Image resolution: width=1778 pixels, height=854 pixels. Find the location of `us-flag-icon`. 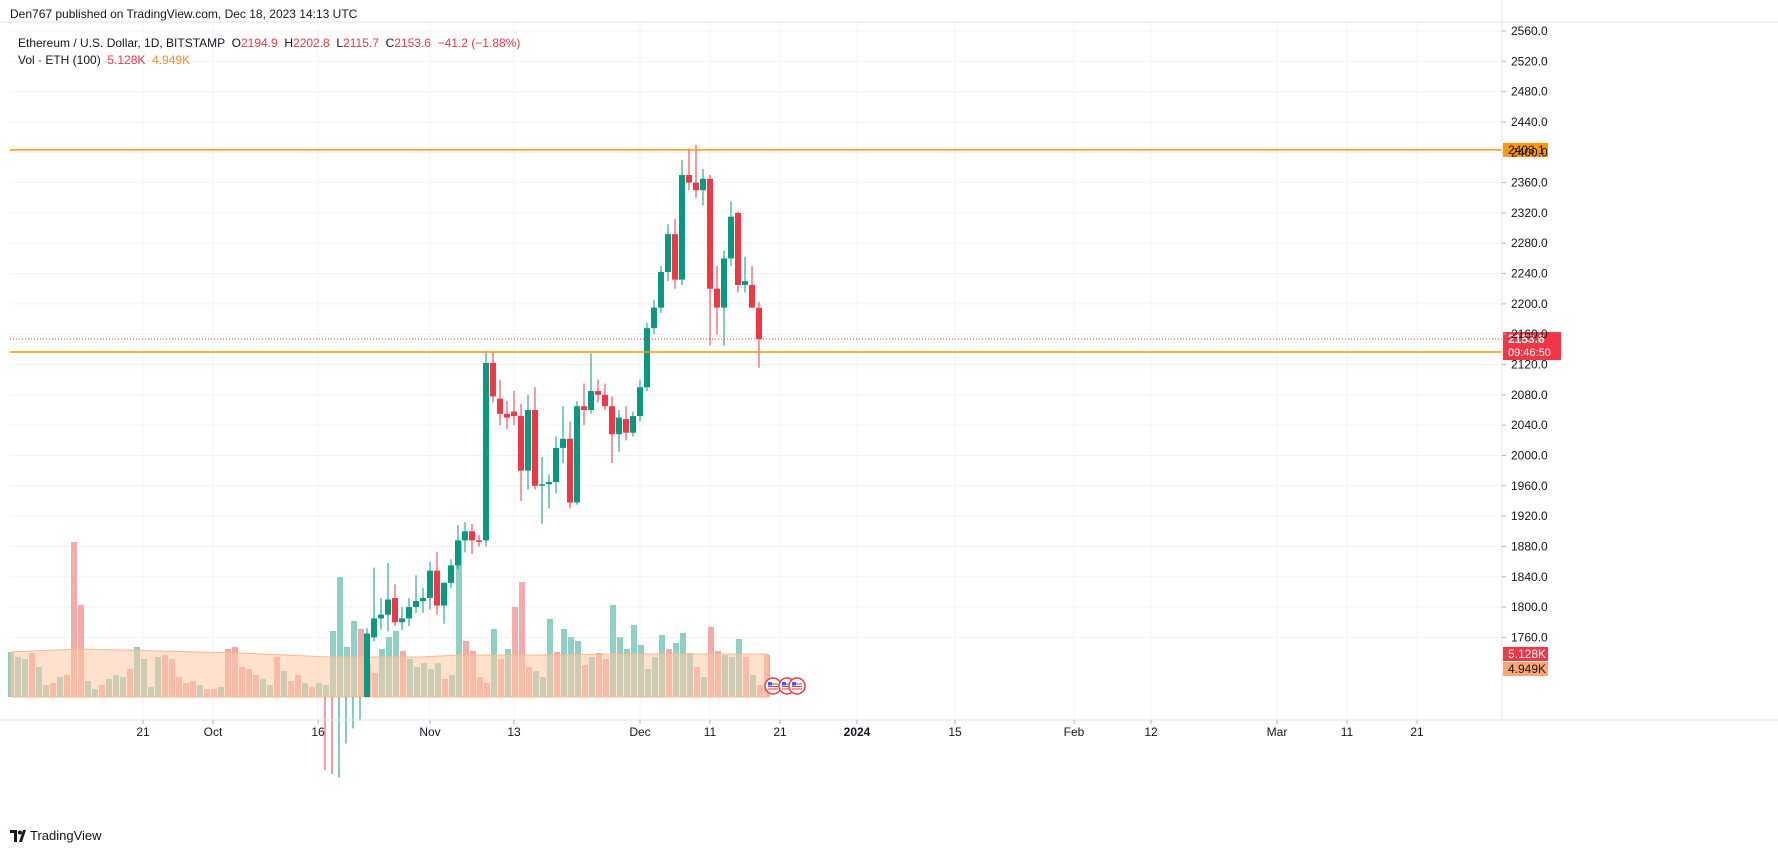

us-flag-icon is located at coordinates (797, 686).